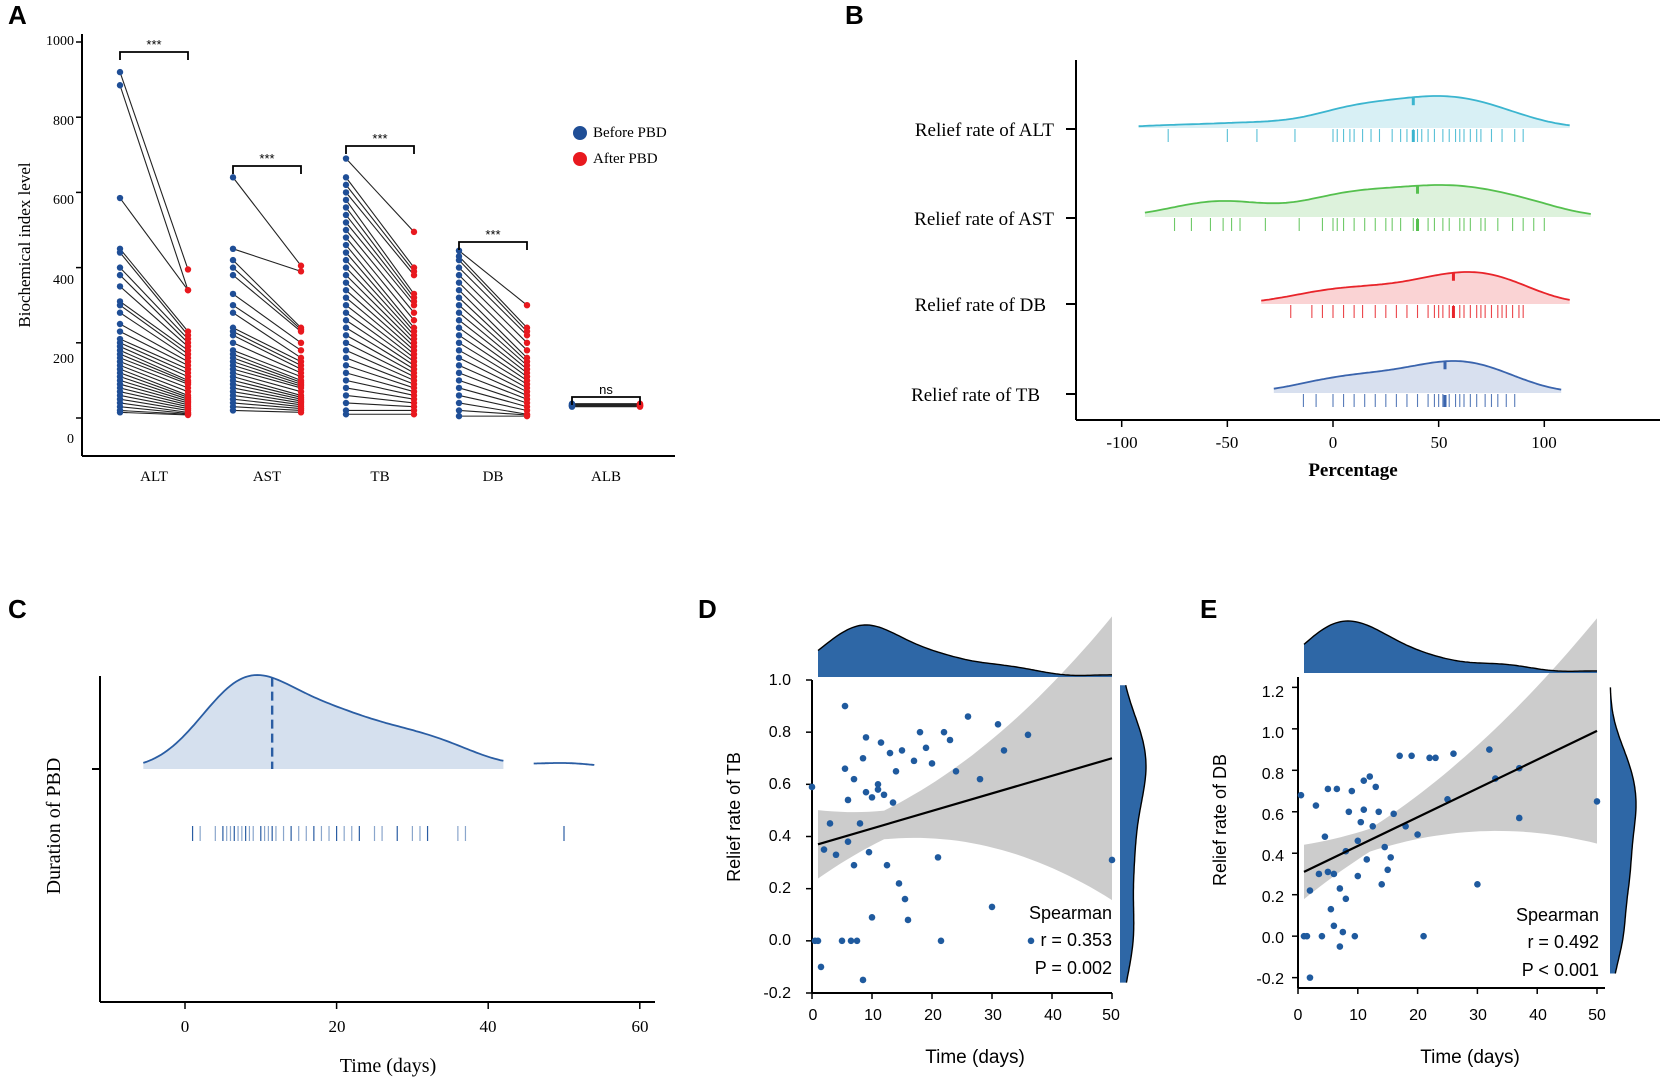  I want to click on panel-d-marks, so click(976, 807).